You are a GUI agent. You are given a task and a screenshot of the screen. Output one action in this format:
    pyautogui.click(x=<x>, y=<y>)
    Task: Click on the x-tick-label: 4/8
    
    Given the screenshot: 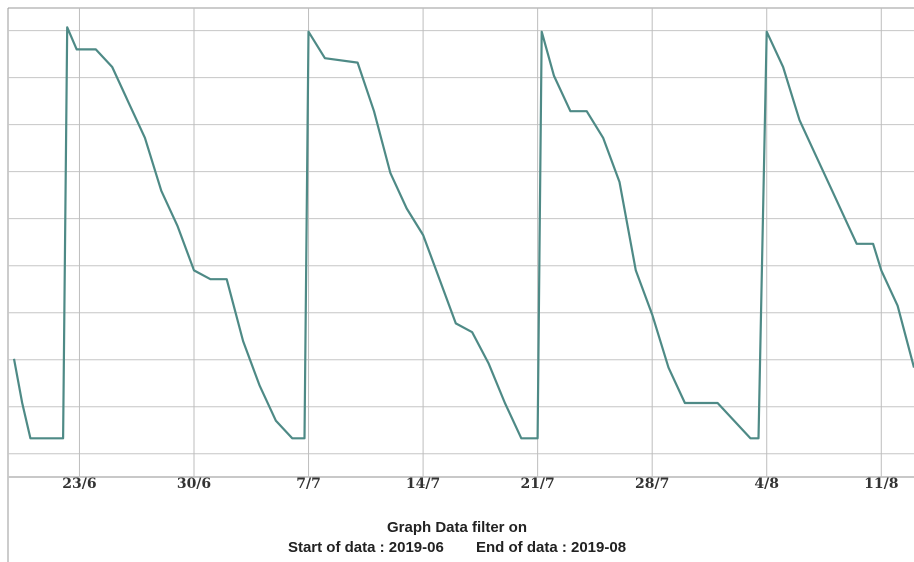 What is the action you would take?
    pyautogui.click(x=766, y=484)
    